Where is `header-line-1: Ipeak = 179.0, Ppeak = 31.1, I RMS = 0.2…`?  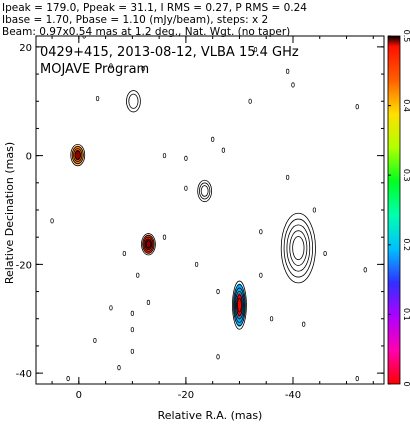 header-line-1: Ipeak = 179.0, Ppeak = 31.1, I RMS = 0.2… is located at coordinates (154, 8).